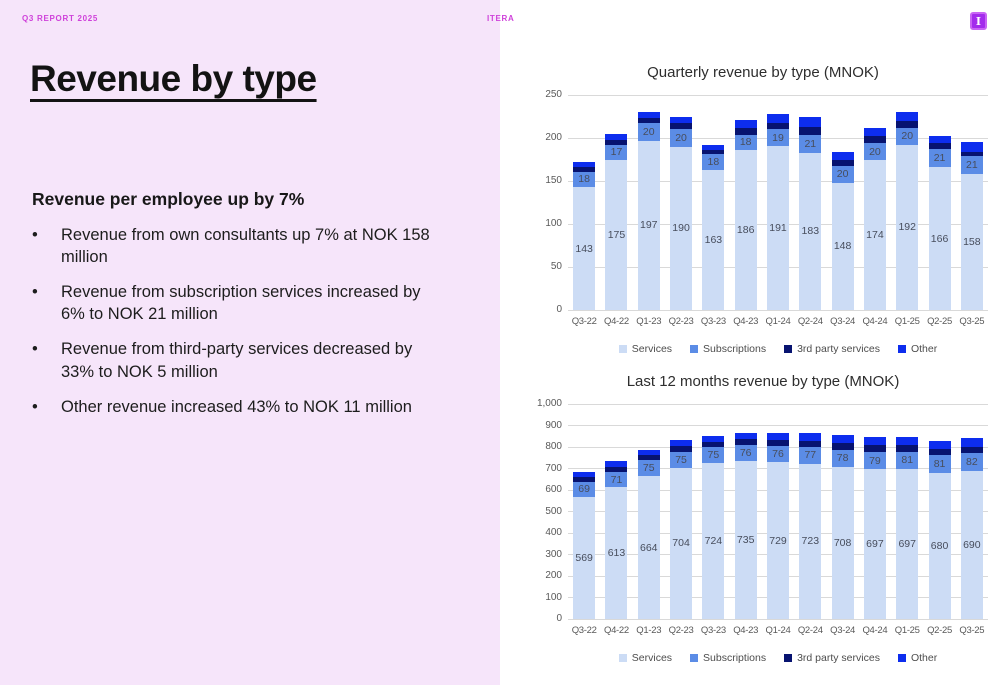  What do you see at coordinates (978, 21) in the screenshot?
I see `logo-letter: I` at bounding box center [978, 21].